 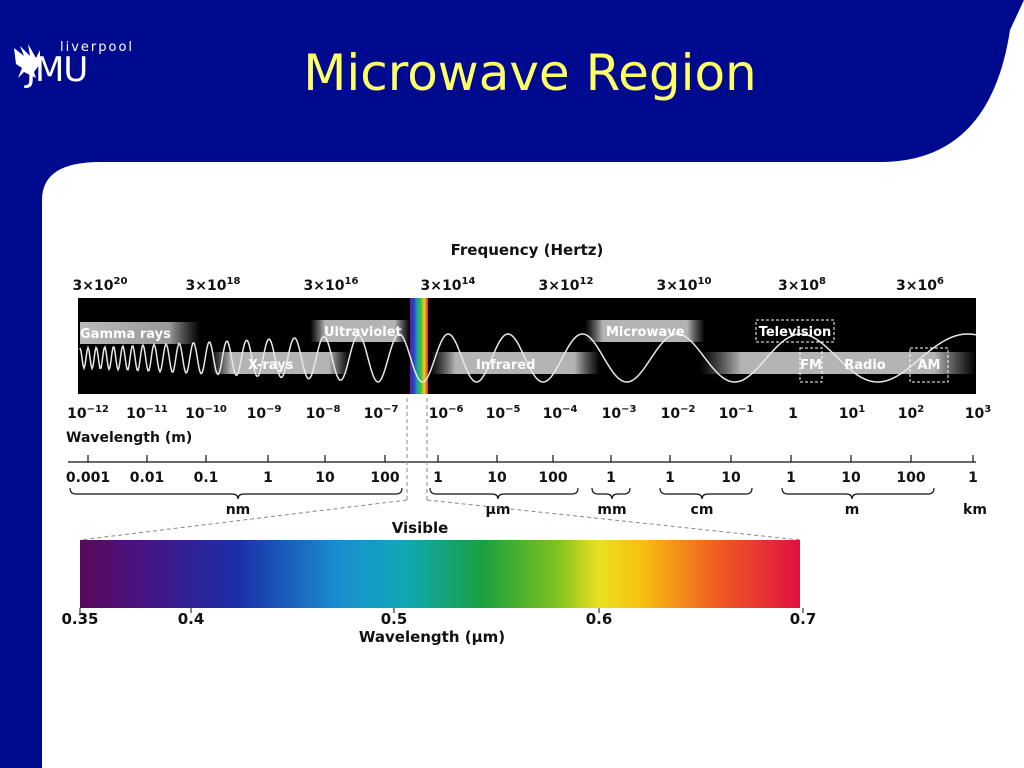 I want to click on unit-label: km, so click(x=975, y=510).